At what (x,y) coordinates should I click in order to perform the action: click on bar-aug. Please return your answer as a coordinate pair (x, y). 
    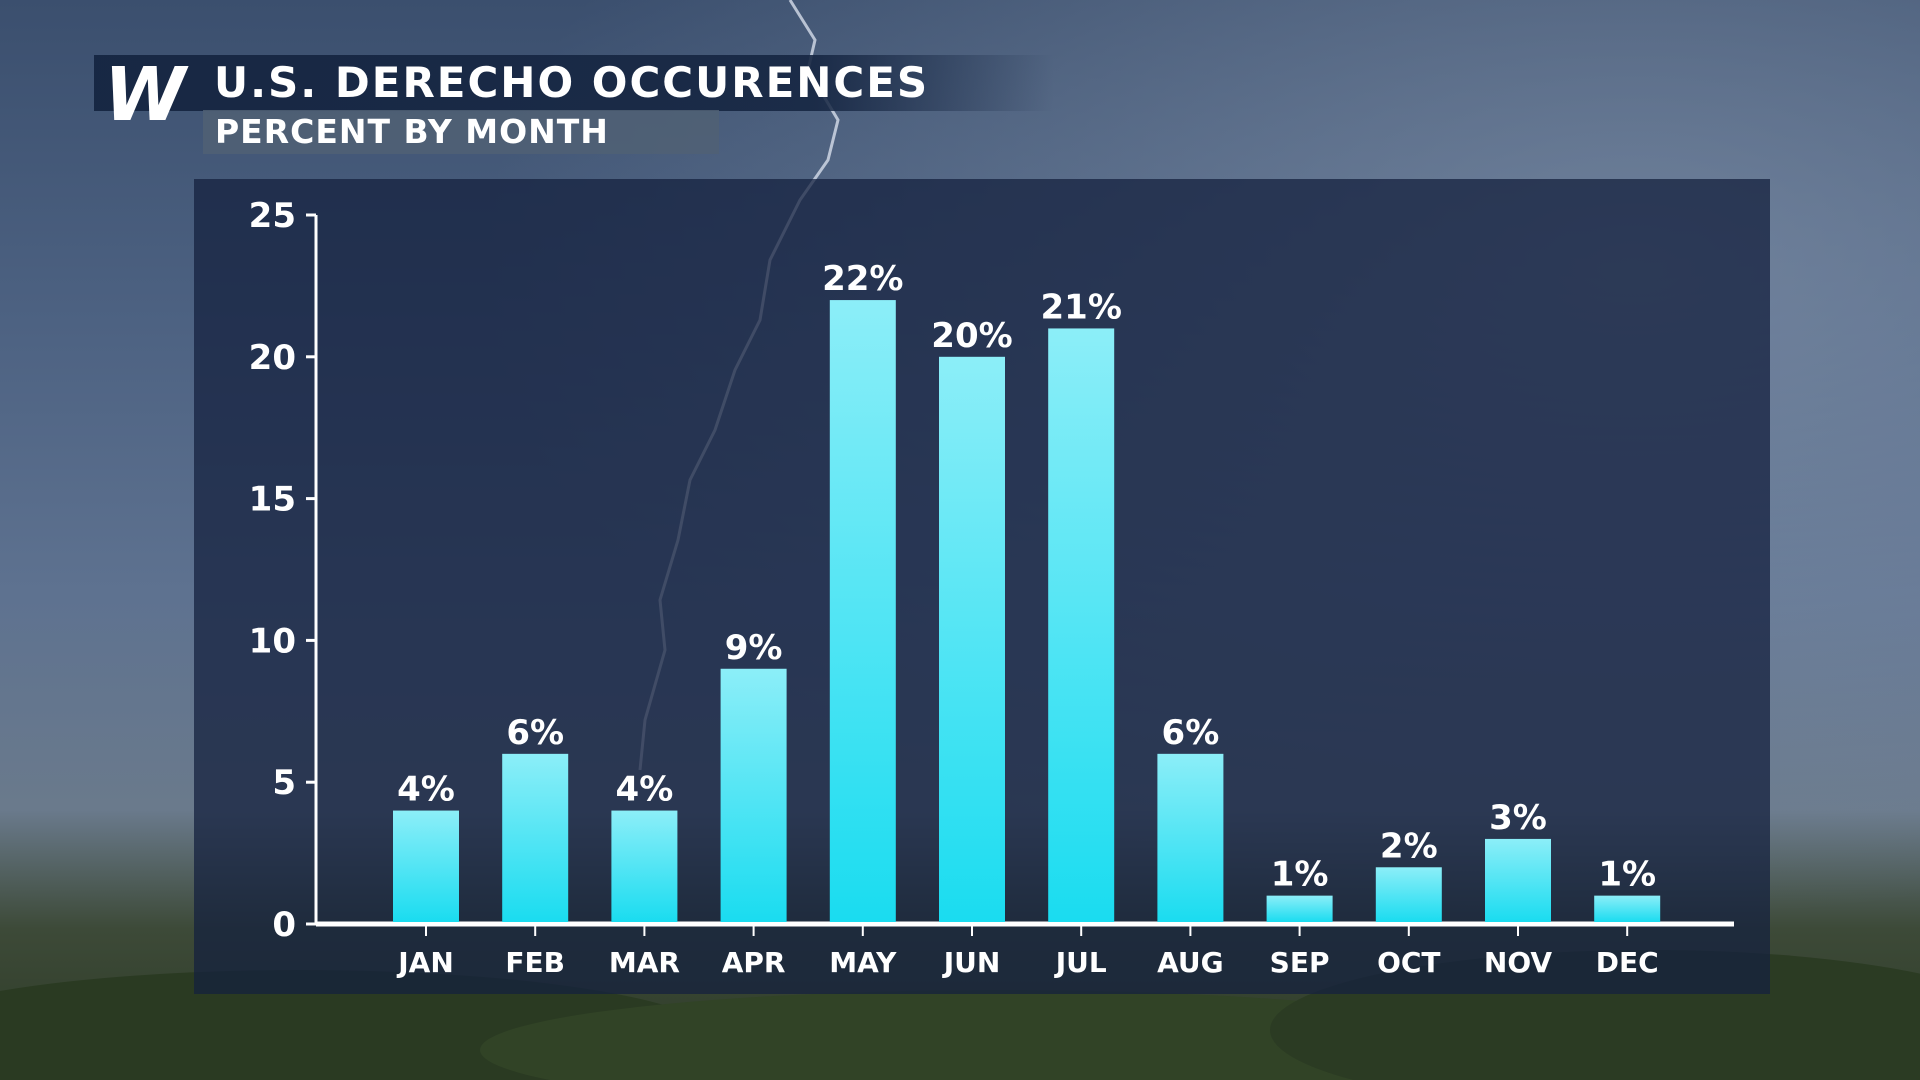
    Looking at the image, I should click on (1190, 837).